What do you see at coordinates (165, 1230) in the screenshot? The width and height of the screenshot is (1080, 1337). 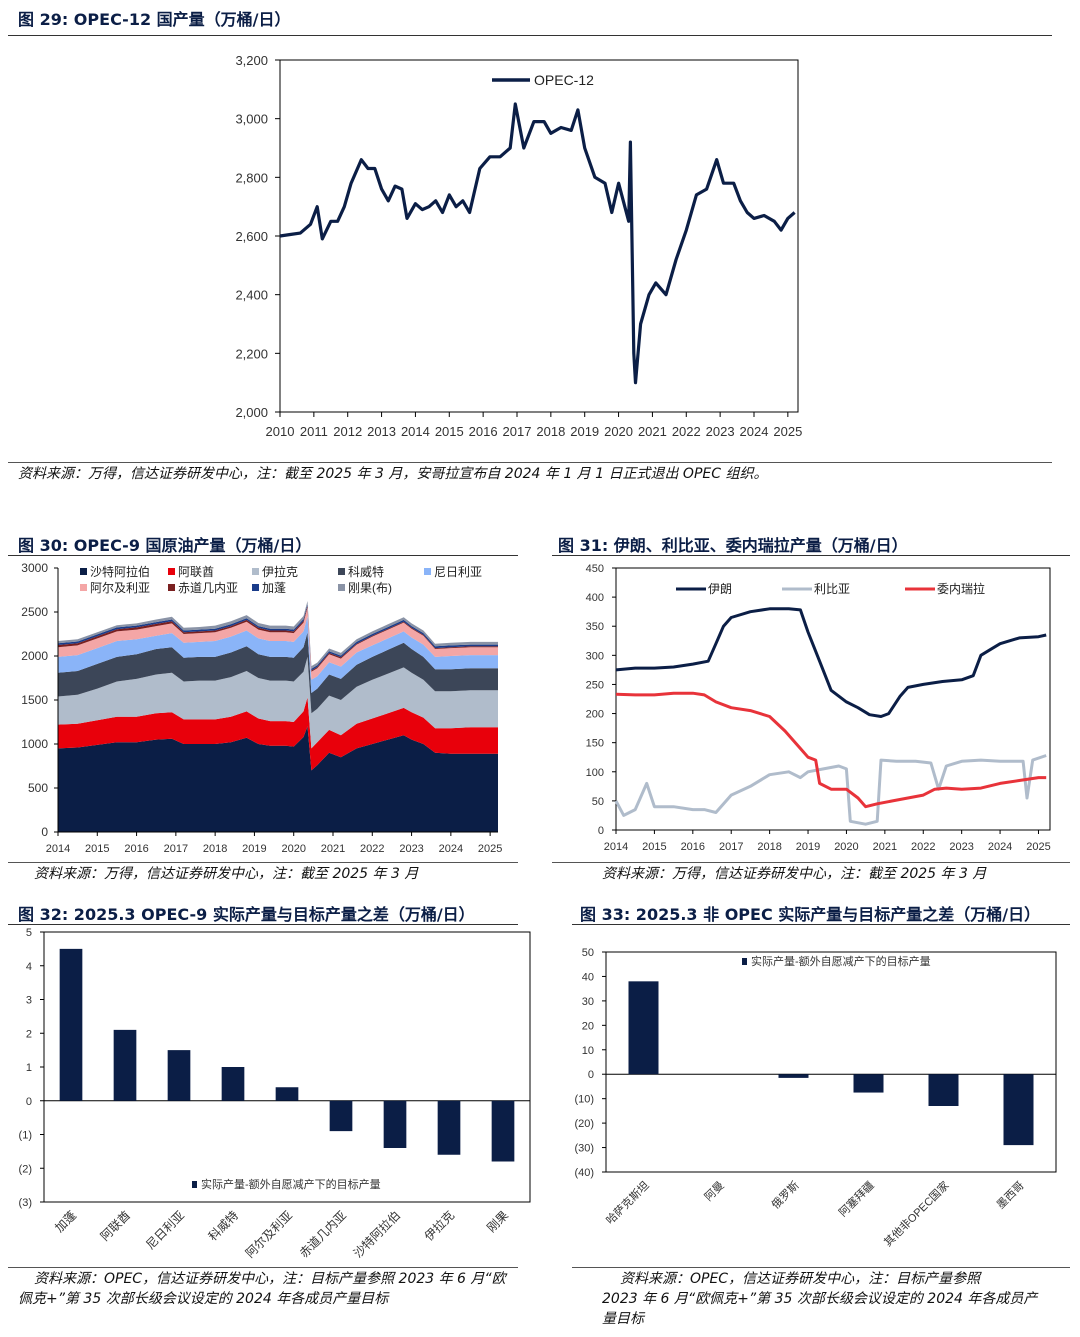 I see `x-category-label: 尼日利亚` at bounding box center [165, 1230].